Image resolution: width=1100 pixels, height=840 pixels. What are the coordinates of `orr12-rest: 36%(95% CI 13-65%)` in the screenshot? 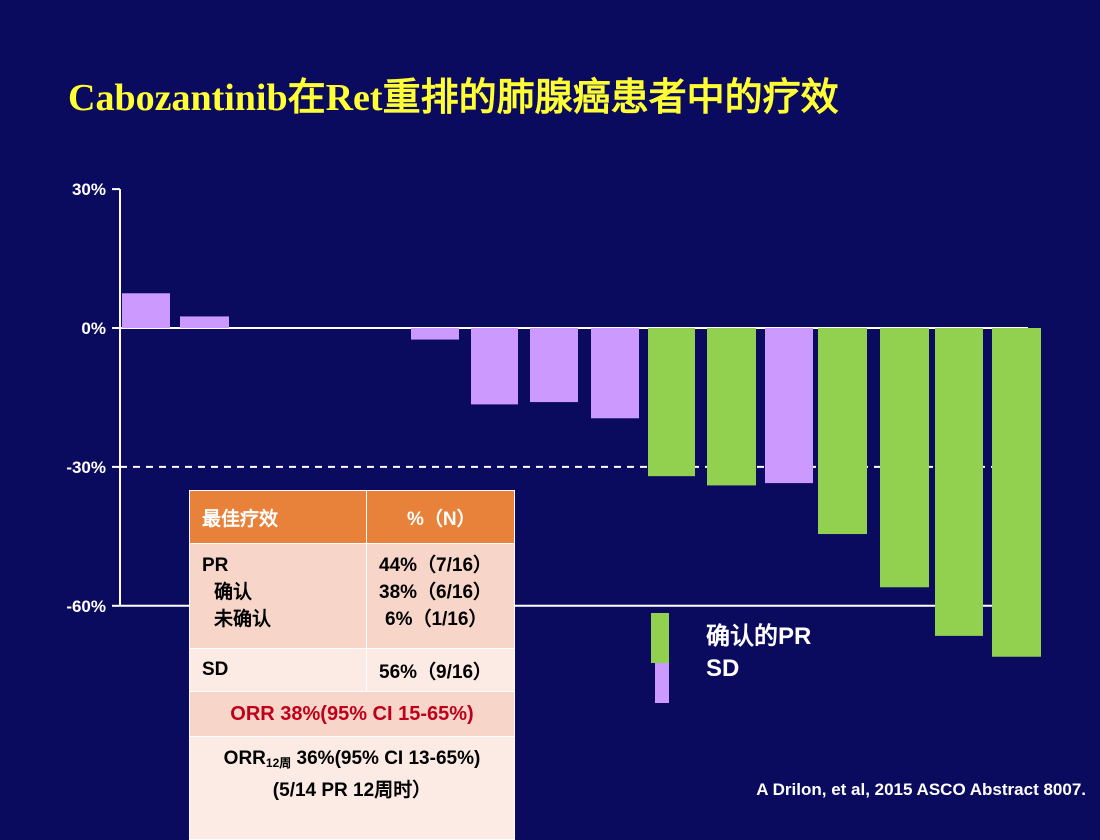 It's located at (386, 758).